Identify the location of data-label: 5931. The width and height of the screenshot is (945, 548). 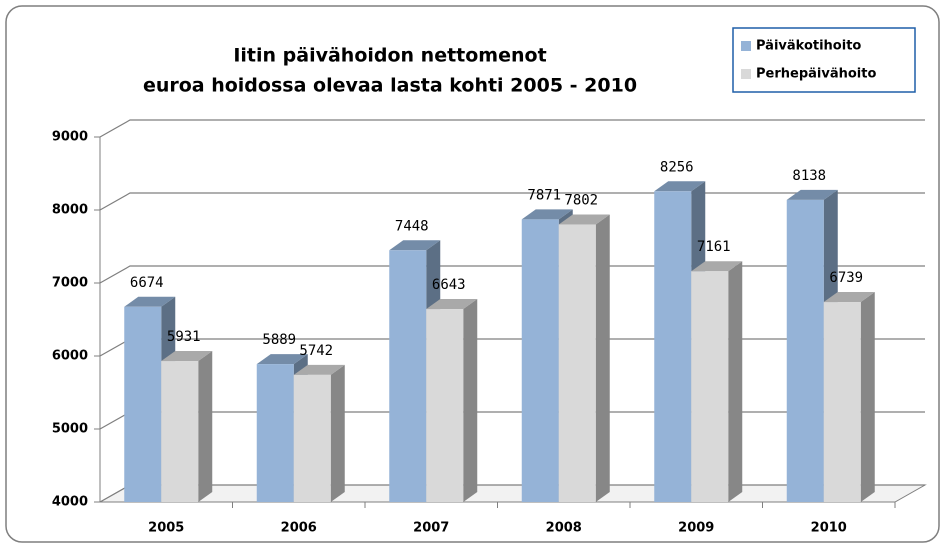
(184, 337).